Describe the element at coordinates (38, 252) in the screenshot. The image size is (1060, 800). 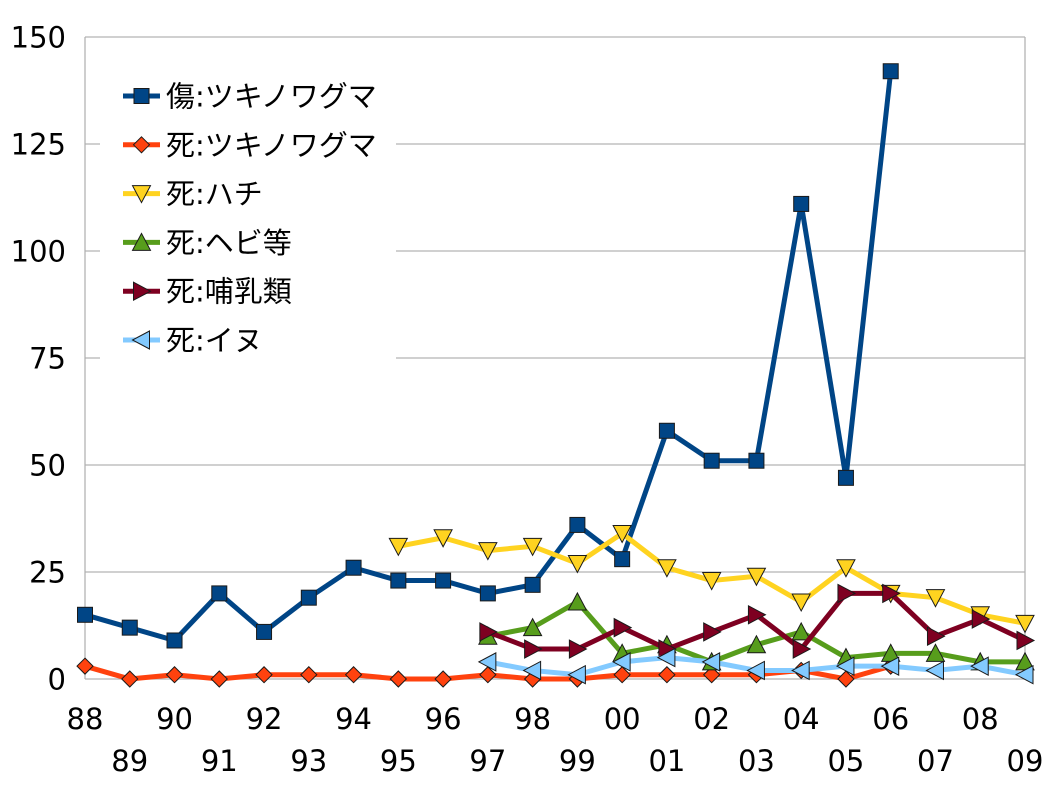
I see `y-tick-label: 100` at that location.